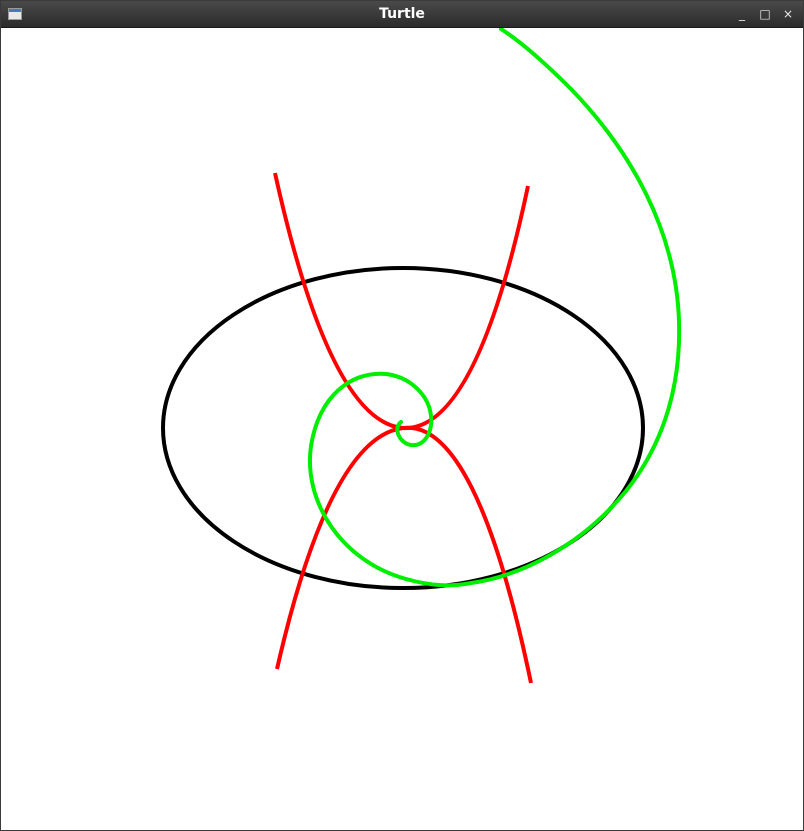 The image size is (804, 831). What do you see at coordinates (404, 554) in the screenshot?
I see `parabola-lower-curve` at bounding box center [404, 554].